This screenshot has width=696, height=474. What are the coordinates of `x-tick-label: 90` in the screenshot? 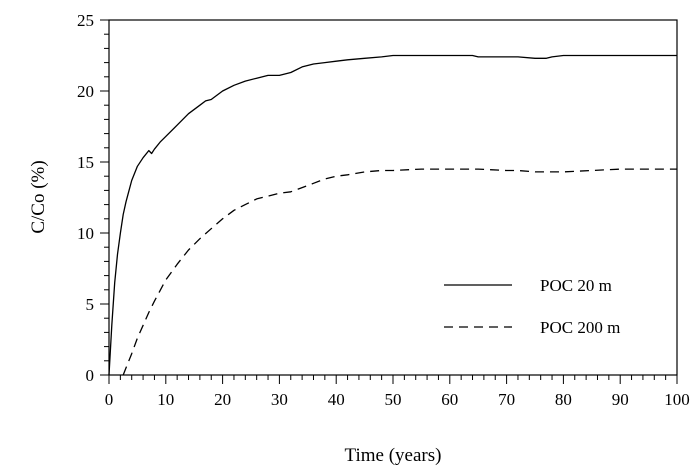 It's located at (620, 399).